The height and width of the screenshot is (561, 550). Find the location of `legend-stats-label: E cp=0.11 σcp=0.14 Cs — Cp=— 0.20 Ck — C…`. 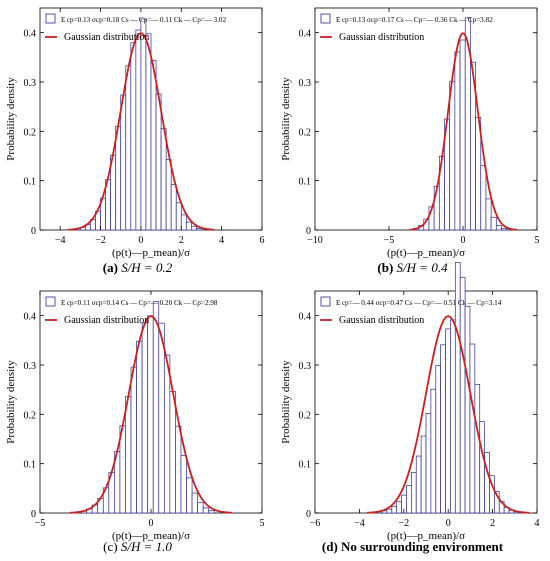

legend-stats-label: E cp=0.11 σcp=0.14 Cs — Cp=— 0.20 Ck — C… is located at coordinates (139, 303).